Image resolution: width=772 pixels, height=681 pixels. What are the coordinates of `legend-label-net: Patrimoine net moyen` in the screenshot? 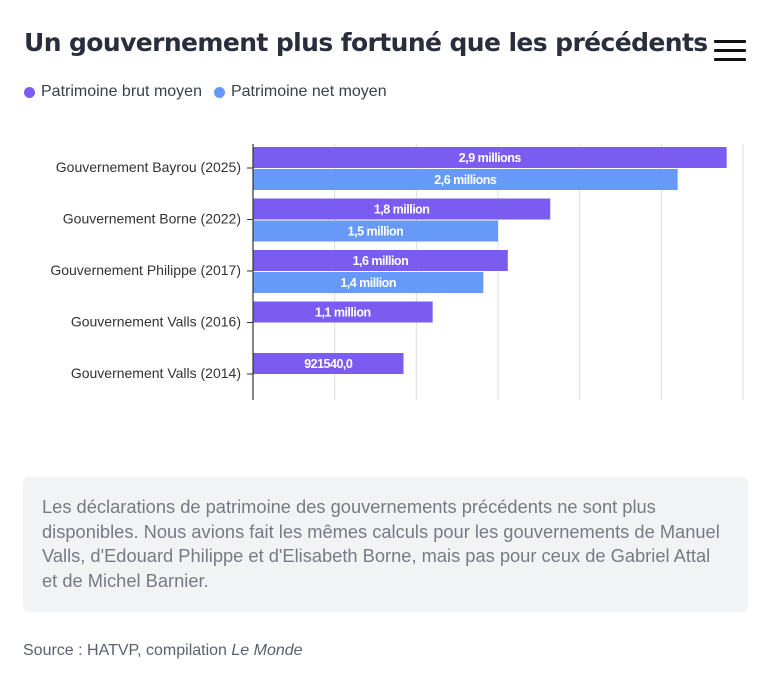 It's located at (308, 91).